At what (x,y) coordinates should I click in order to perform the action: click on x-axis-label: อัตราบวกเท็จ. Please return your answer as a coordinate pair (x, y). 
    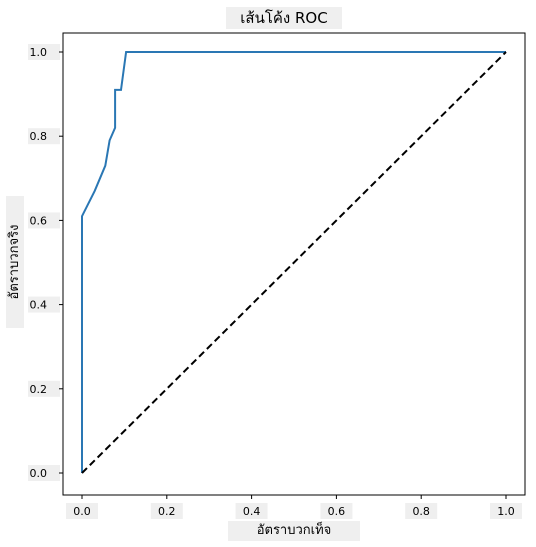
    Looking at the image, I should click on (294, 530).